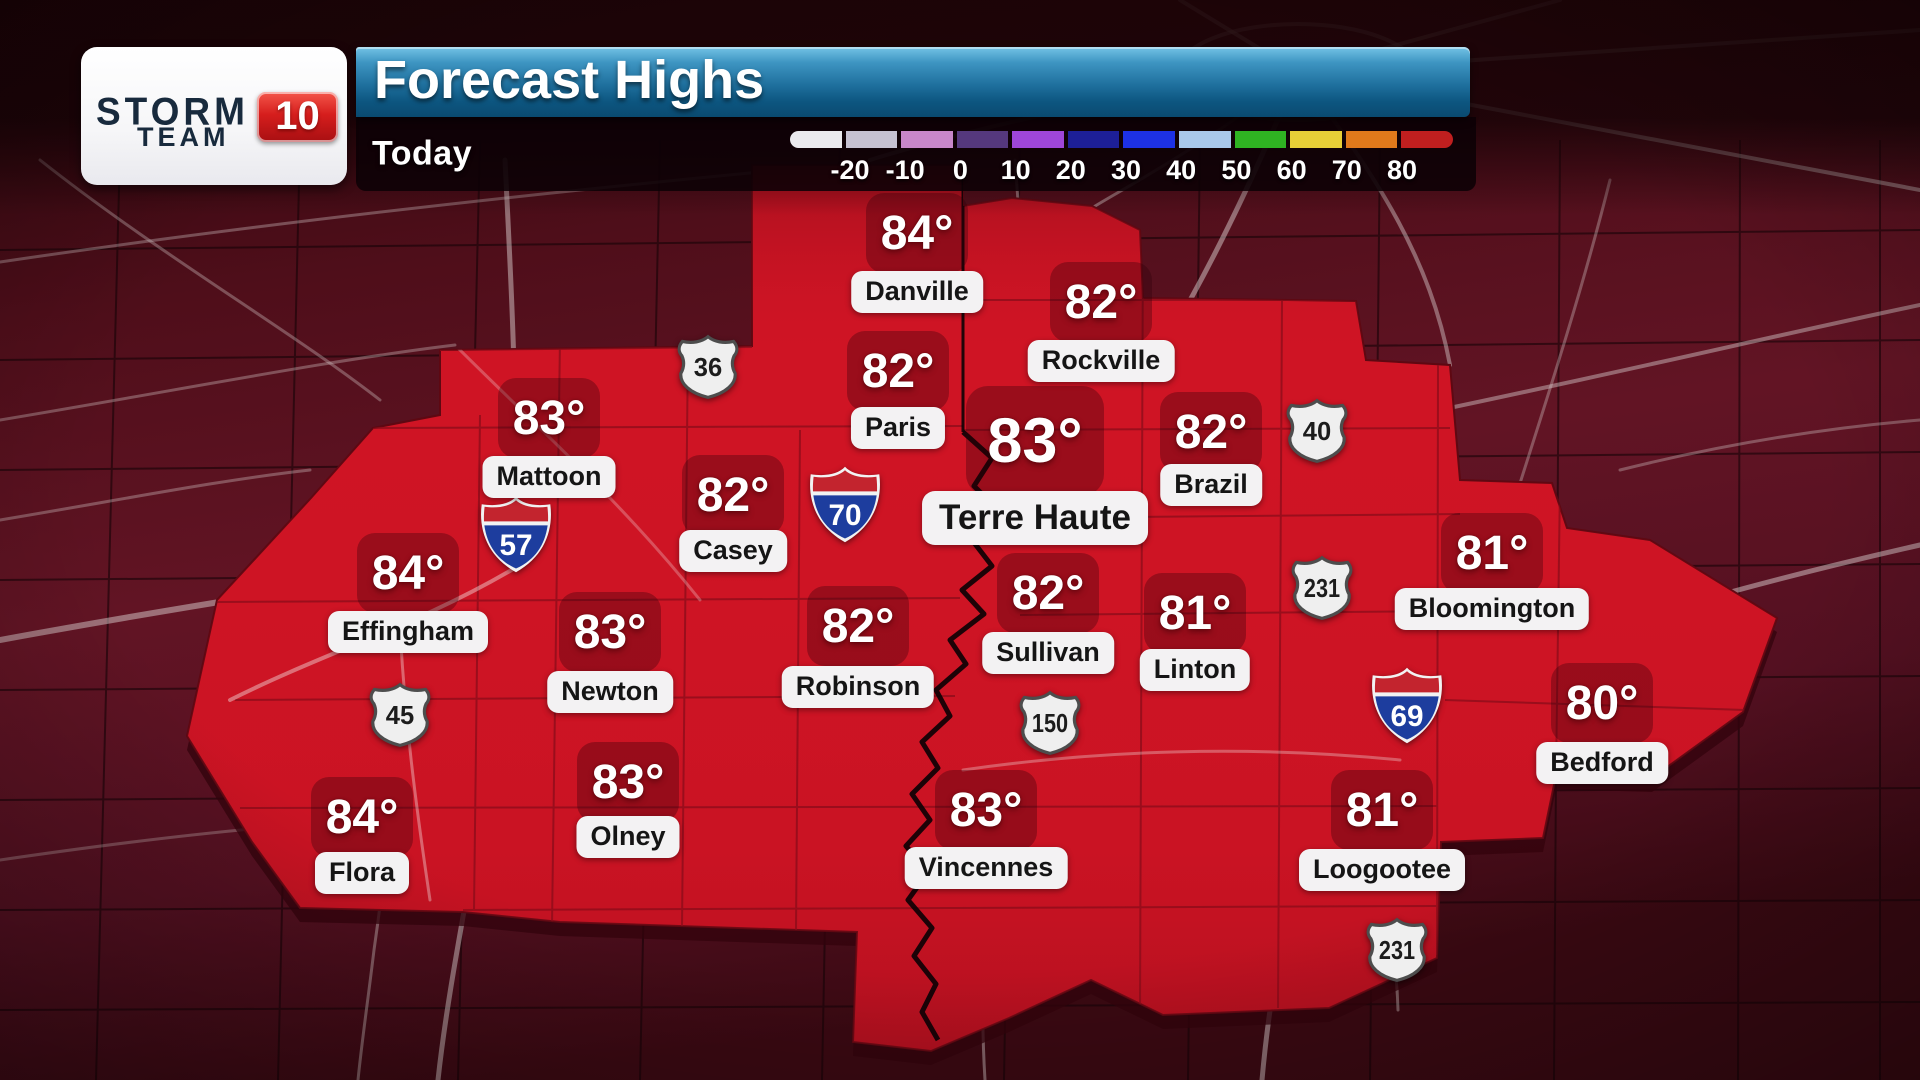 Image resolution: width=1920 pixels, height=1080 pixels. What do you see at coordinates (844, 515) in the screenshot?
I see `svg-text: 70` at bounding box center [844, 515].